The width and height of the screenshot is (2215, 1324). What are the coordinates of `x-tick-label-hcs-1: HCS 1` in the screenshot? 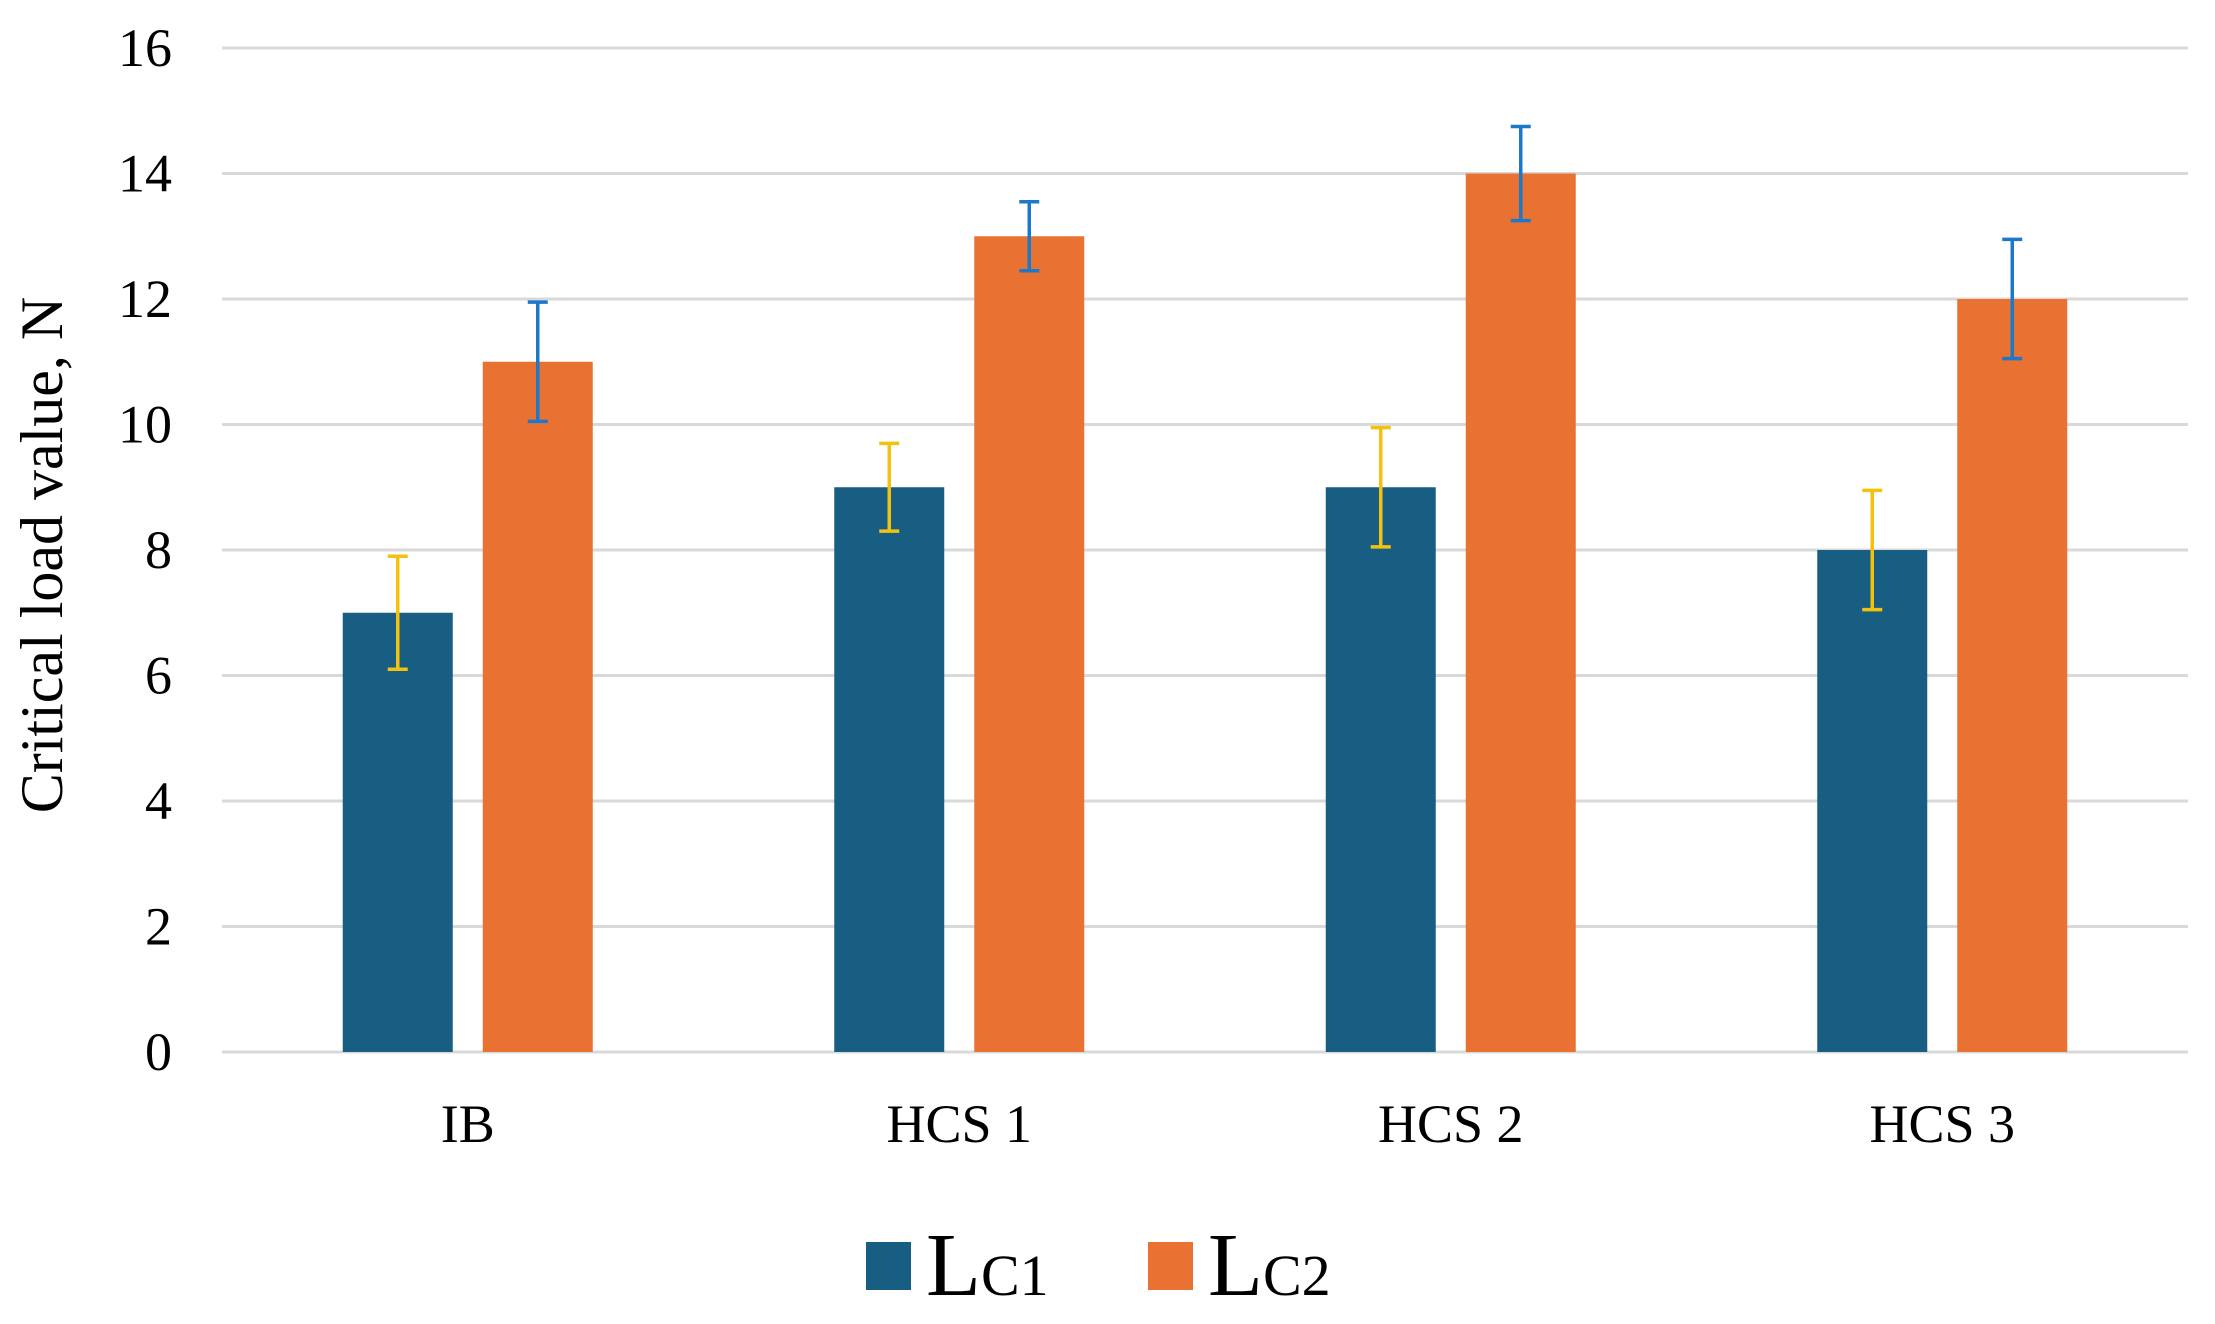 It's located at (959, 1124).